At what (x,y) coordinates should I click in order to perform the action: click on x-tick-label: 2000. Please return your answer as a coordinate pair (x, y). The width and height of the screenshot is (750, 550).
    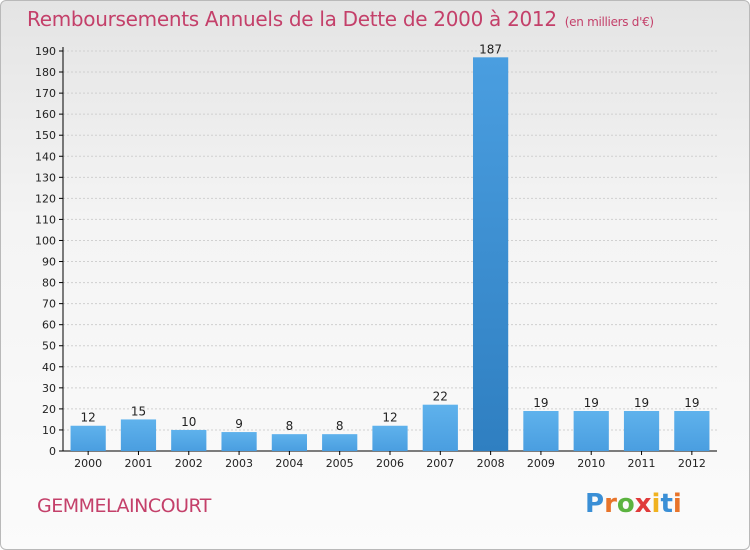
    Looking at the image, I should click on (88, 463).